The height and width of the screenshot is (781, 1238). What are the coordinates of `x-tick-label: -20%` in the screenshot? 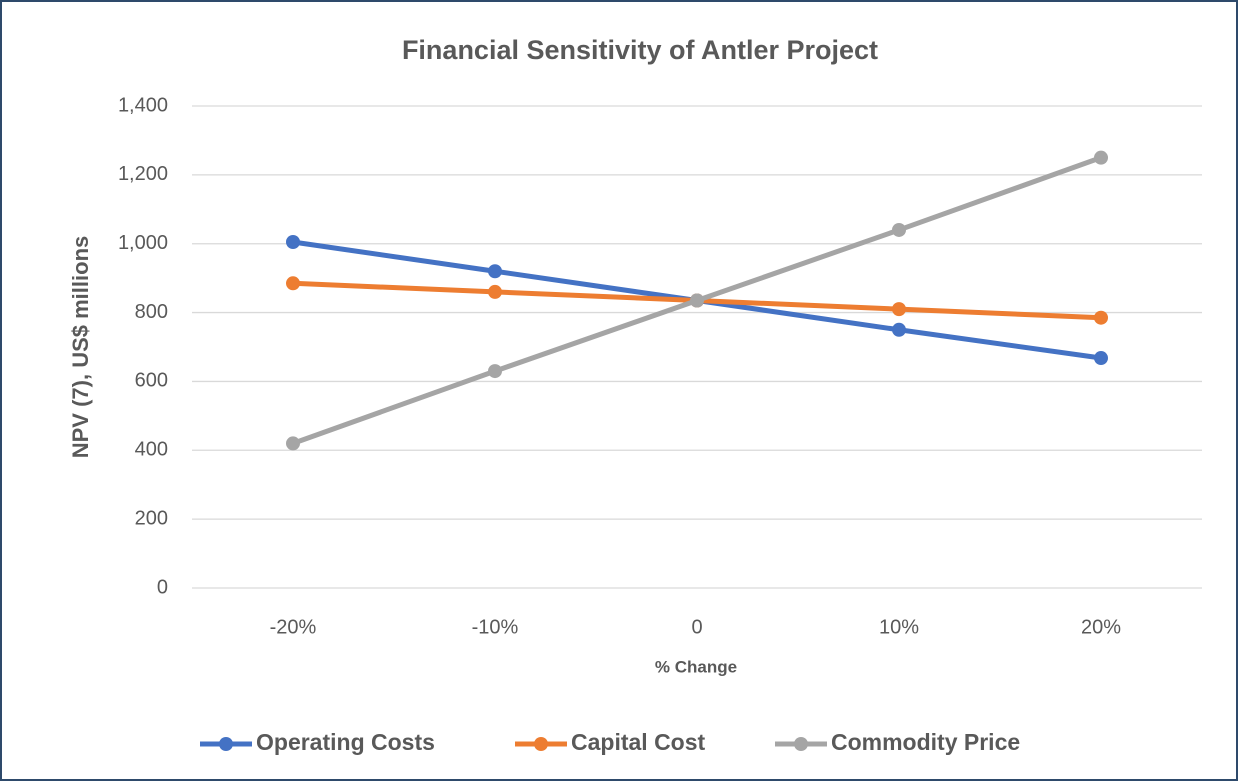 It's located at (293, 627).